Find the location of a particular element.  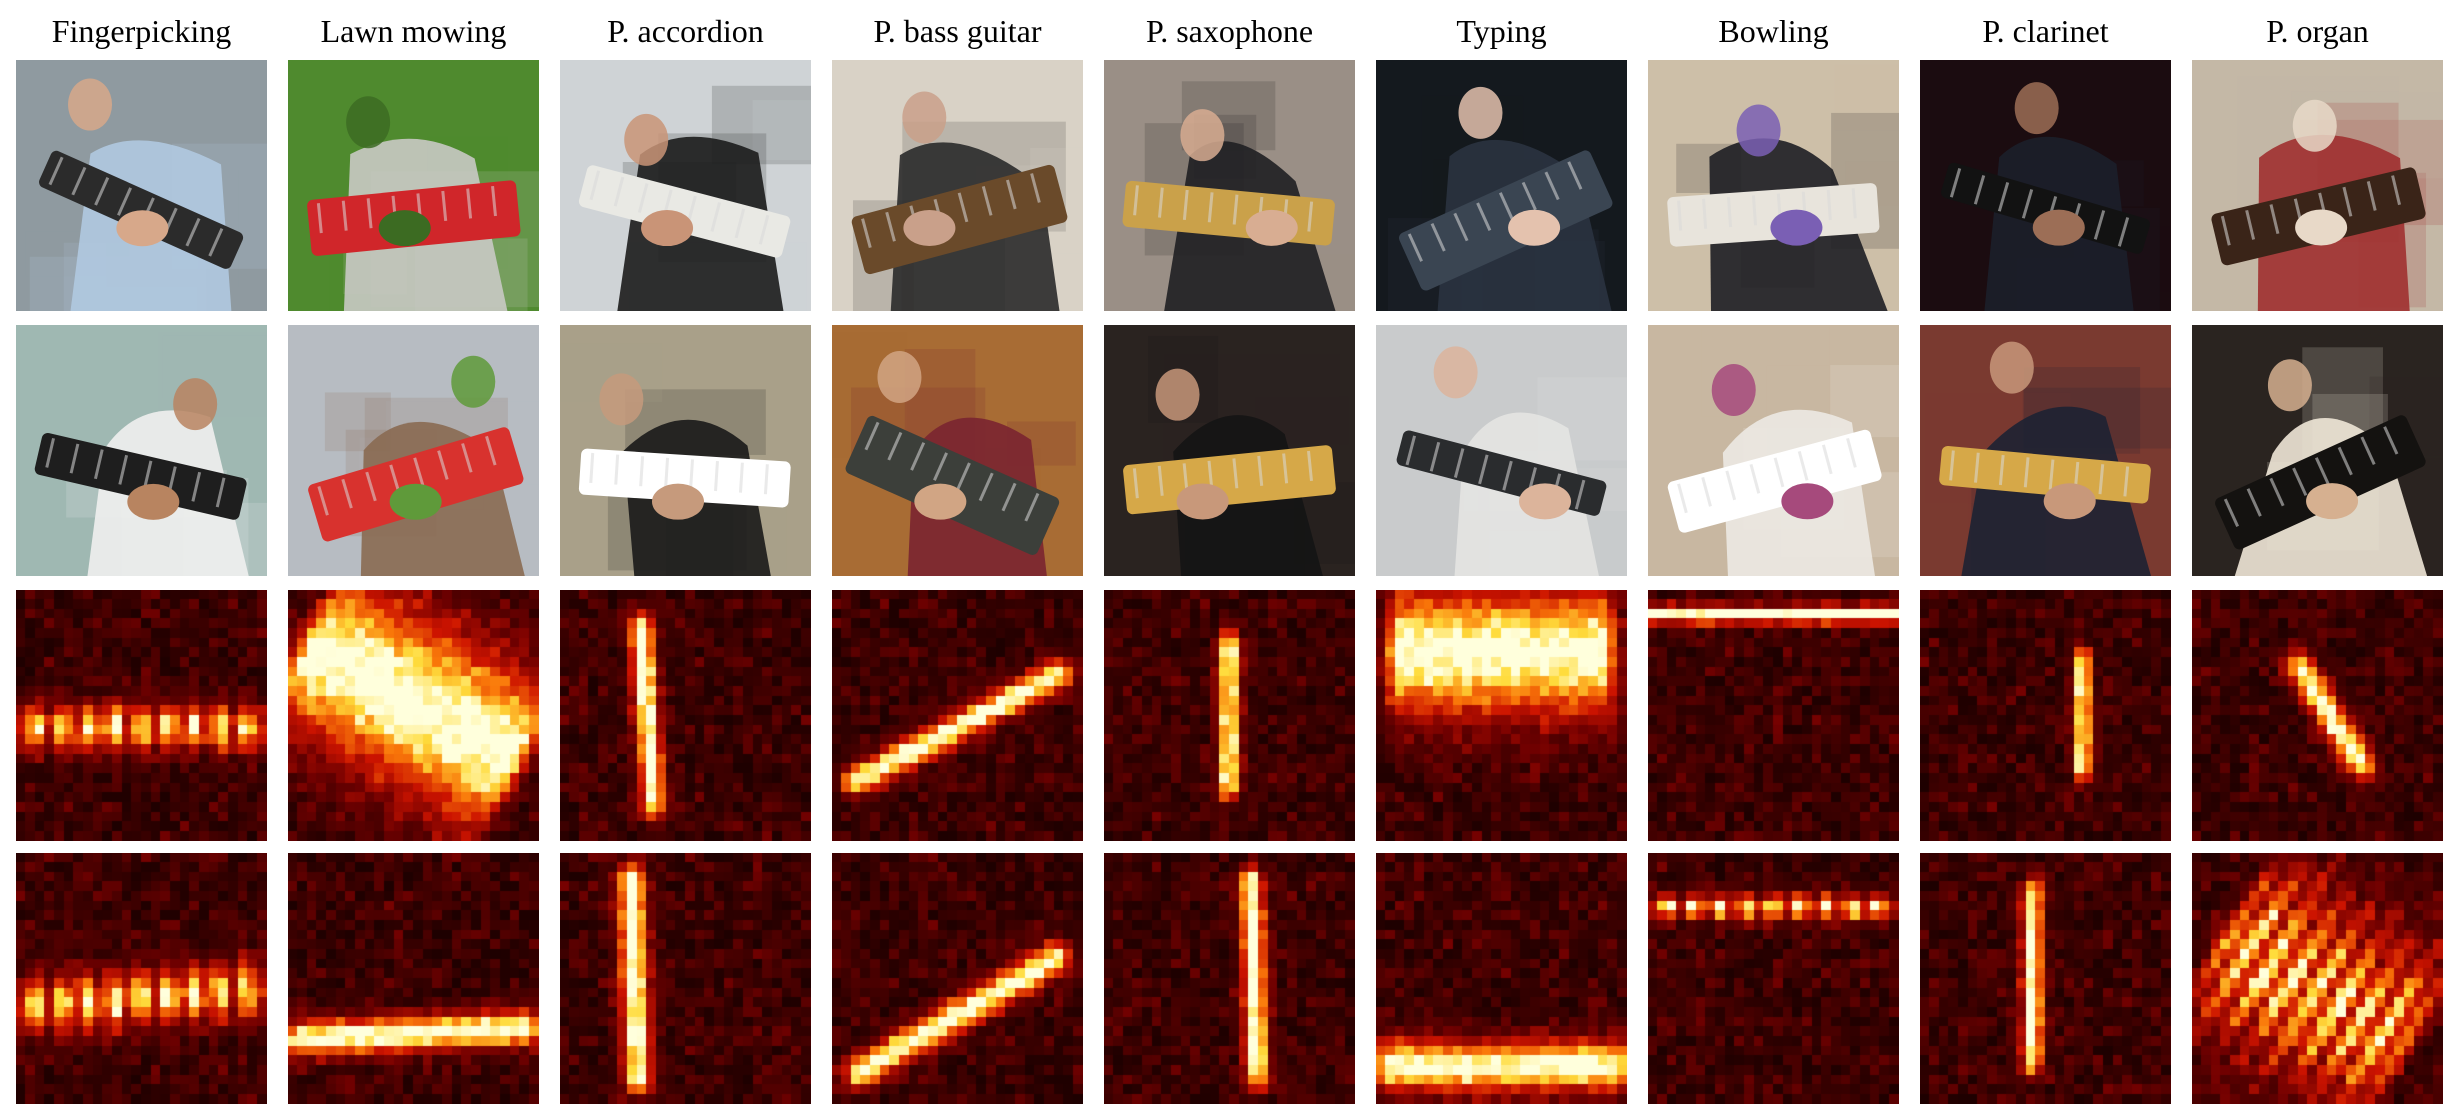

frame-image-man-with-saxophone-speaking is located at coordinates (1229, 185).